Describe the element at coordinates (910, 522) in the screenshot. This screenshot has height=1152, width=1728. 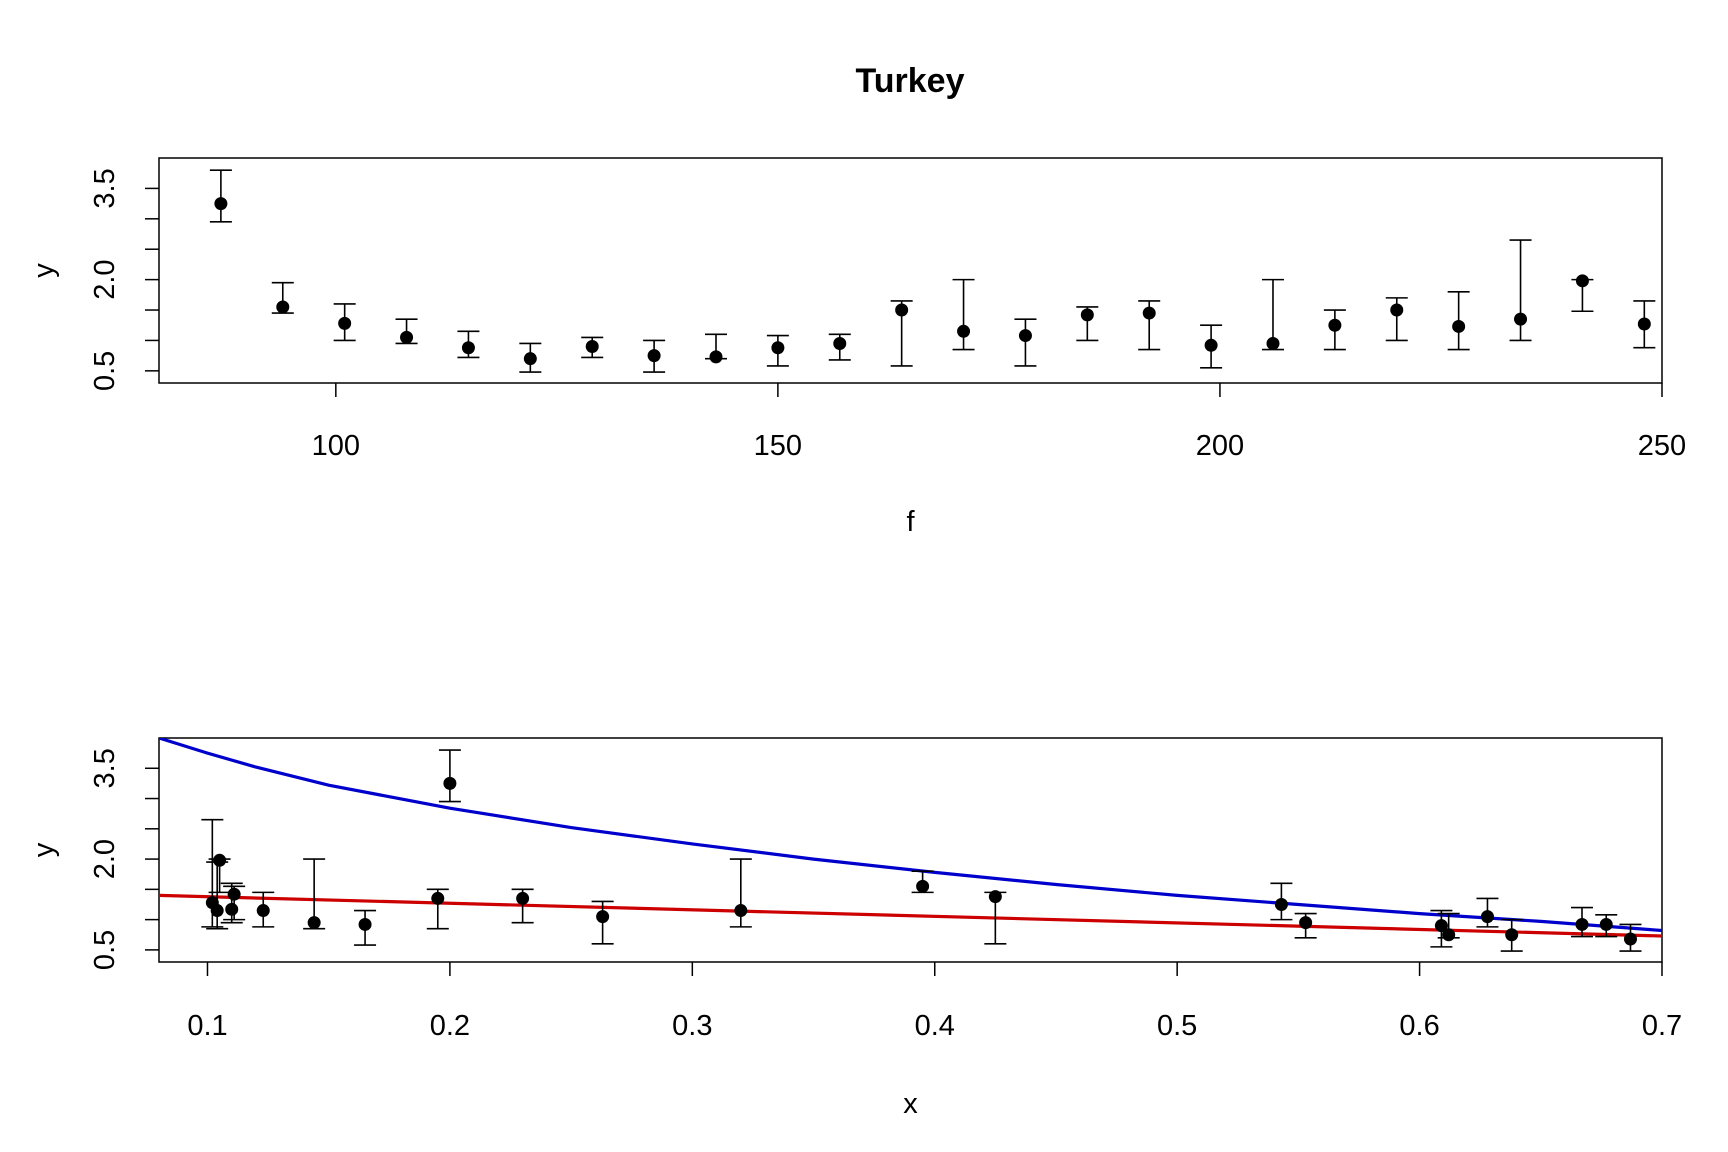
I see `x-axis-label: f` at that location.